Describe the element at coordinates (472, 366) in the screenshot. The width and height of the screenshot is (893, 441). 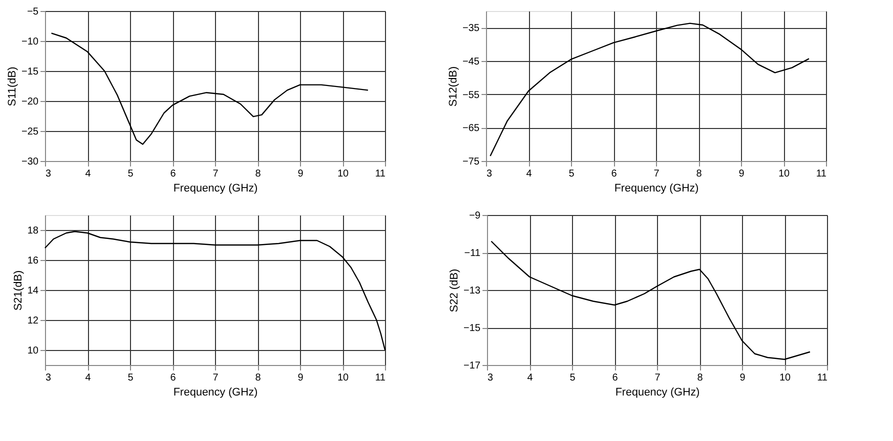
I see `y-tick-label: −17` at that location.